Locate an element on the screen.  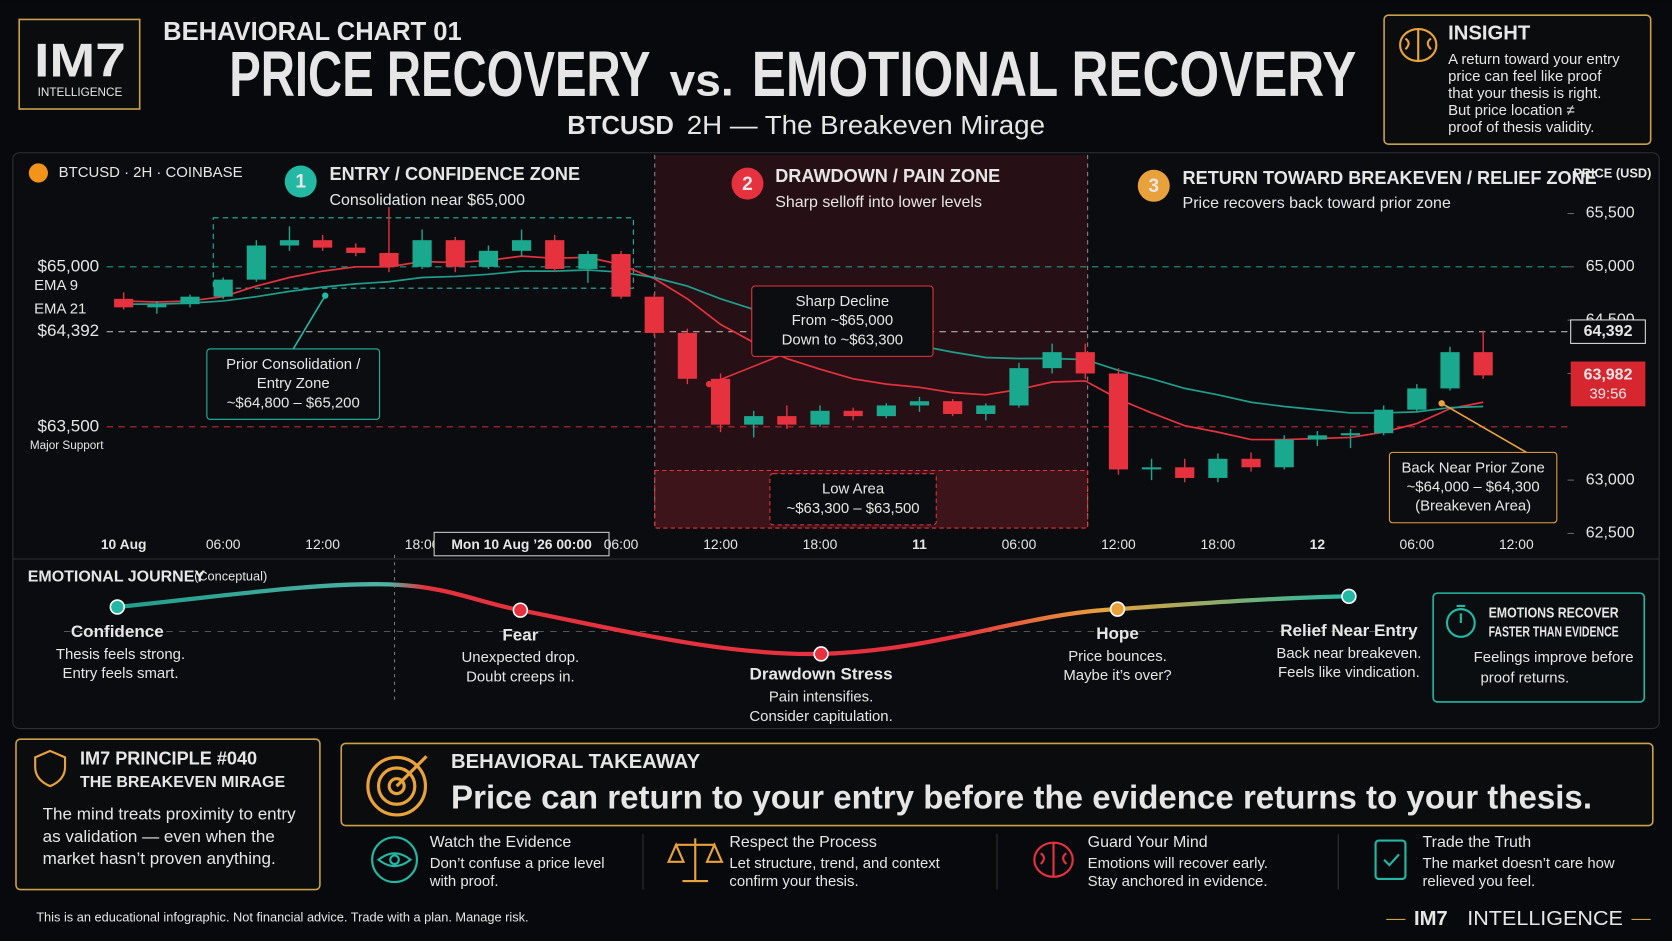
y-axis-title: PRICE (USD) is located at coordinates (1612, 172).